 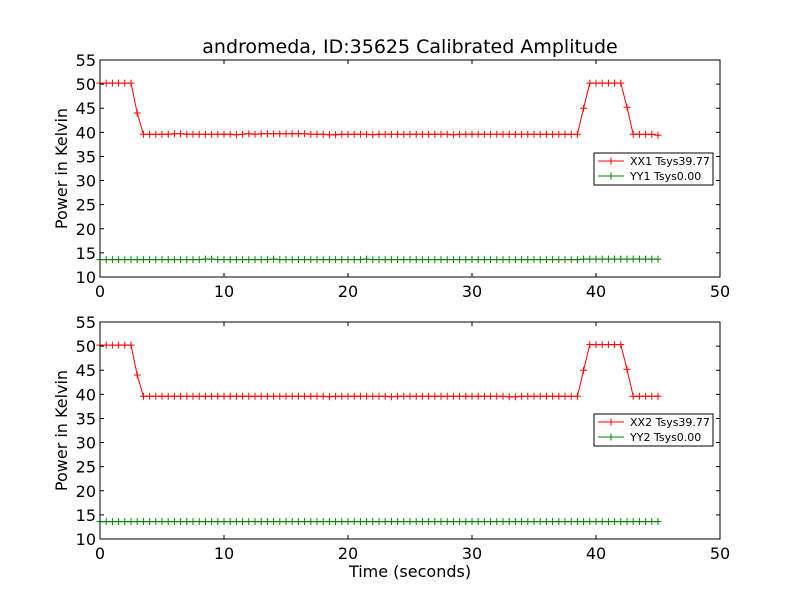 What do you see at coordinates (61, 430) in the screenshot?
I see `y-axis-label: Power in Kelvin` at bounding box center [61, 430].